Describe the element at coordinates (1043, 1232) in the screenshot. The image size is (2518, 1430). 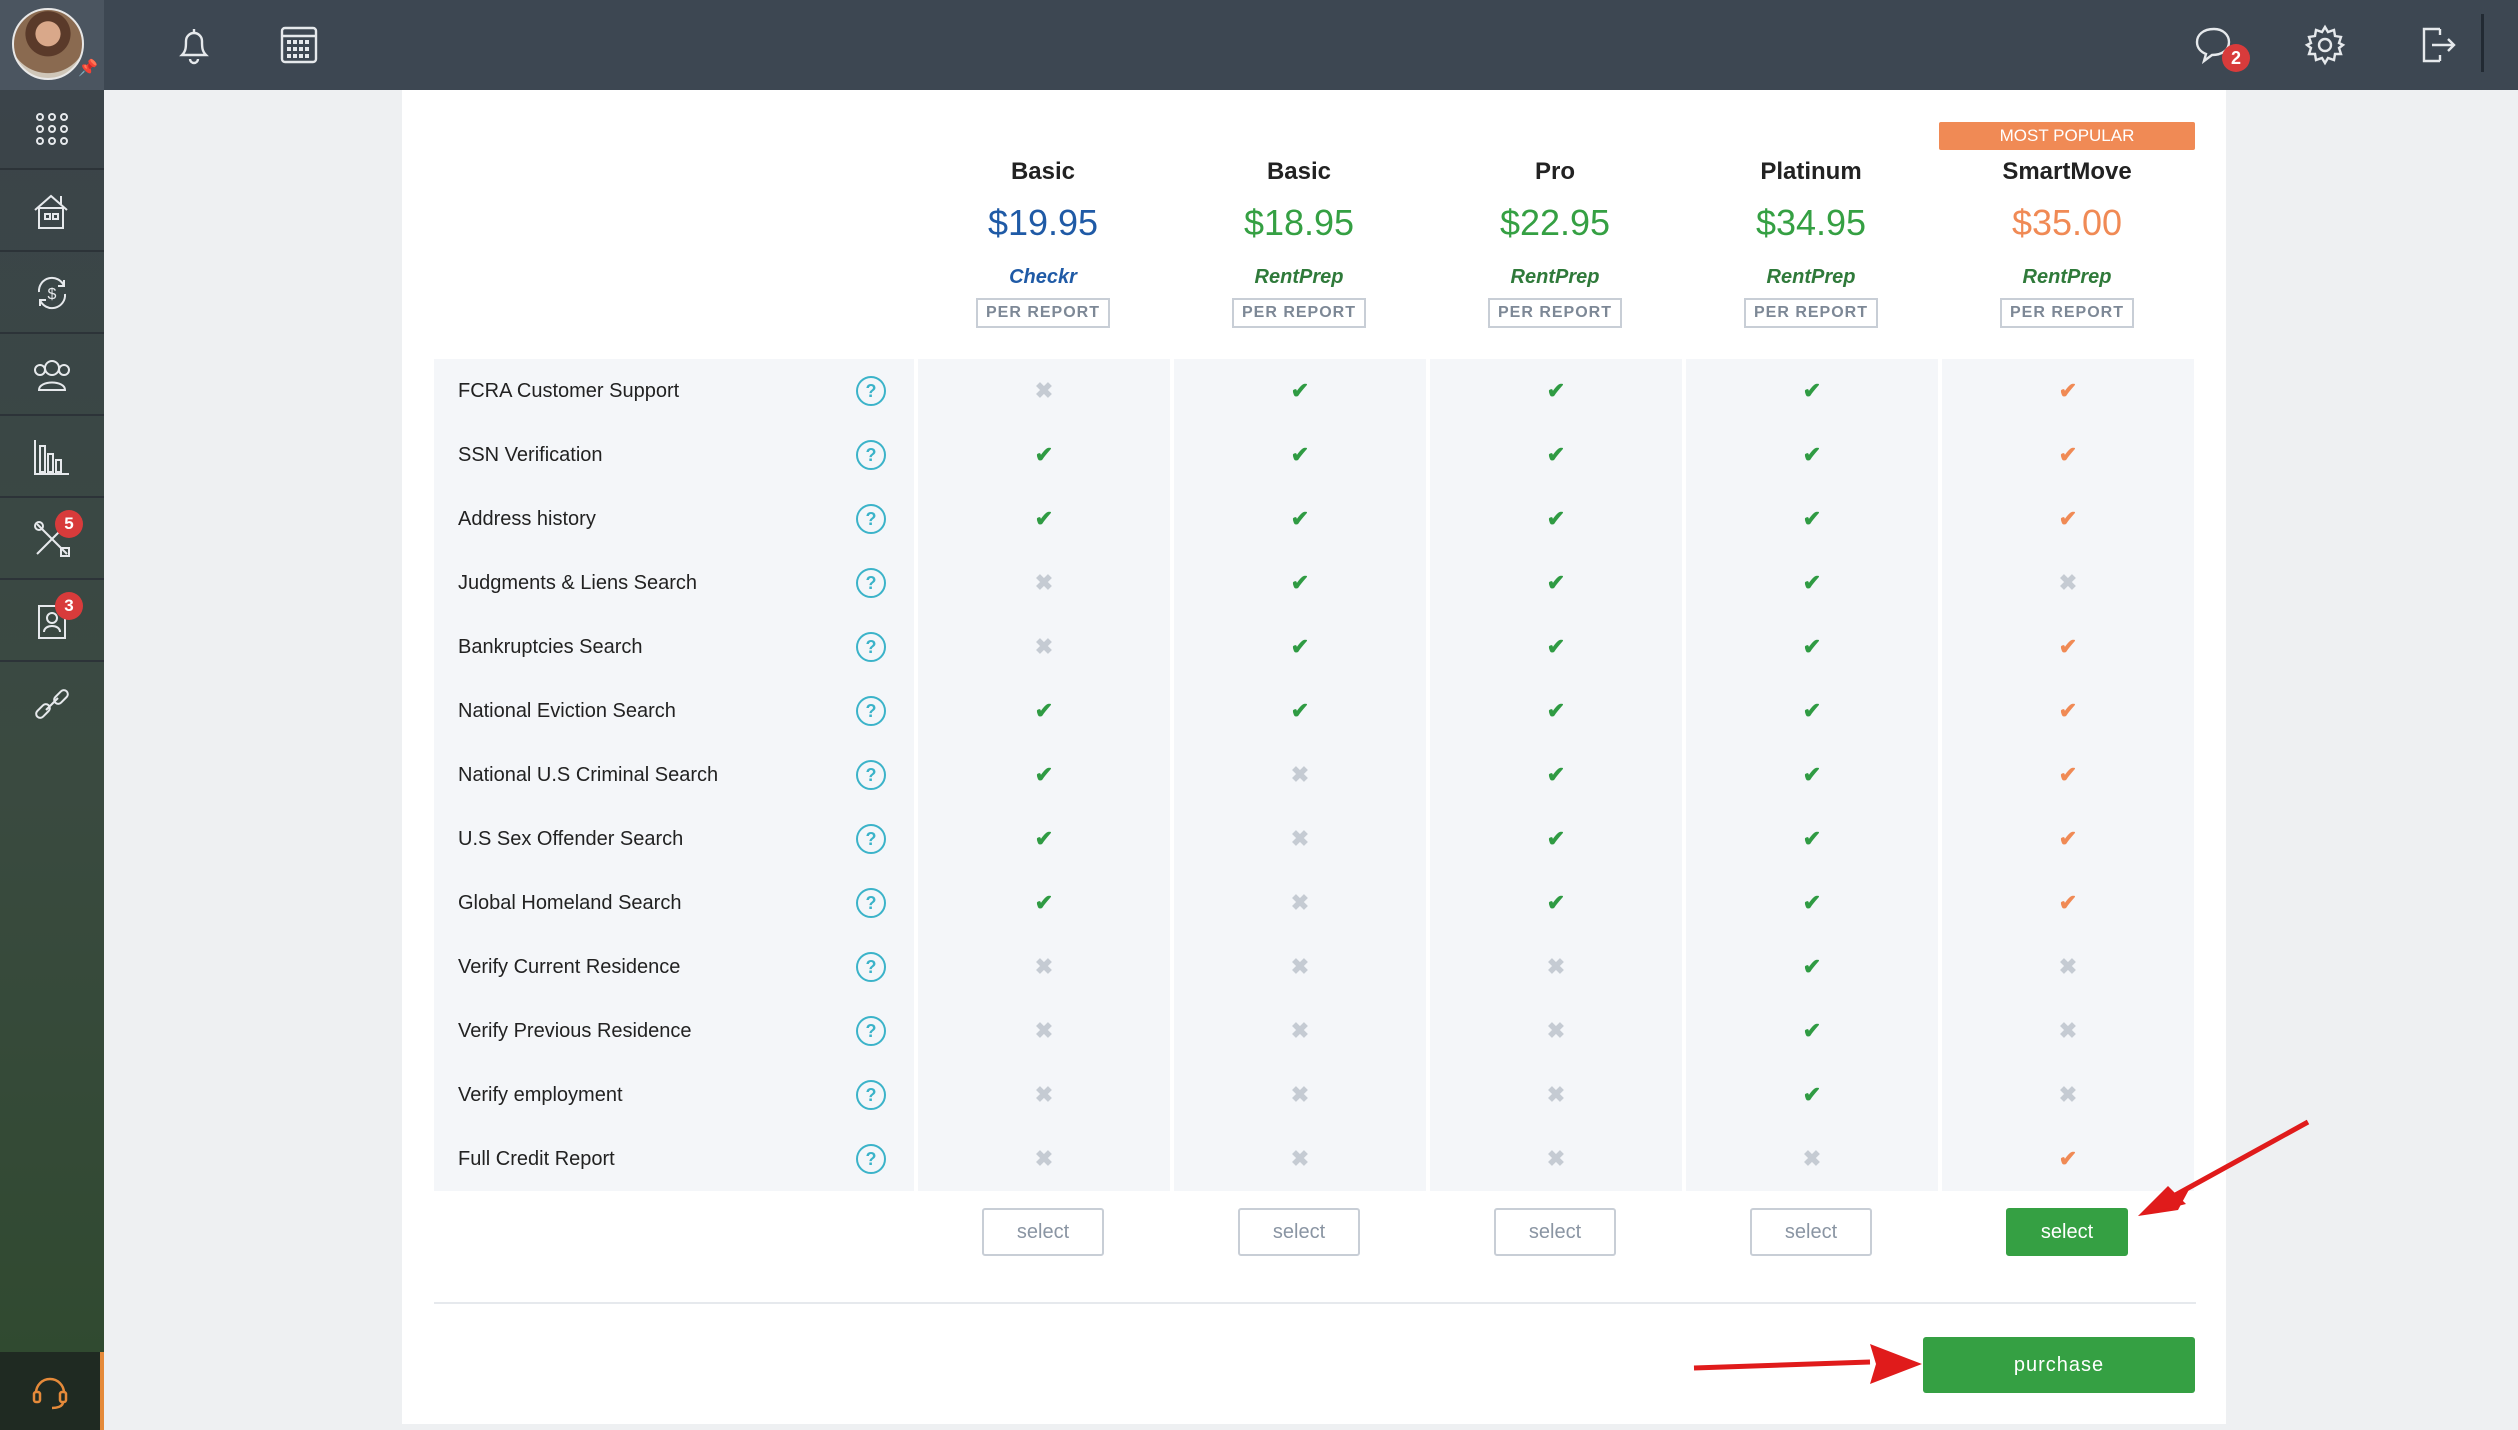
I see `select-button-basic-checkr: select` at that location.